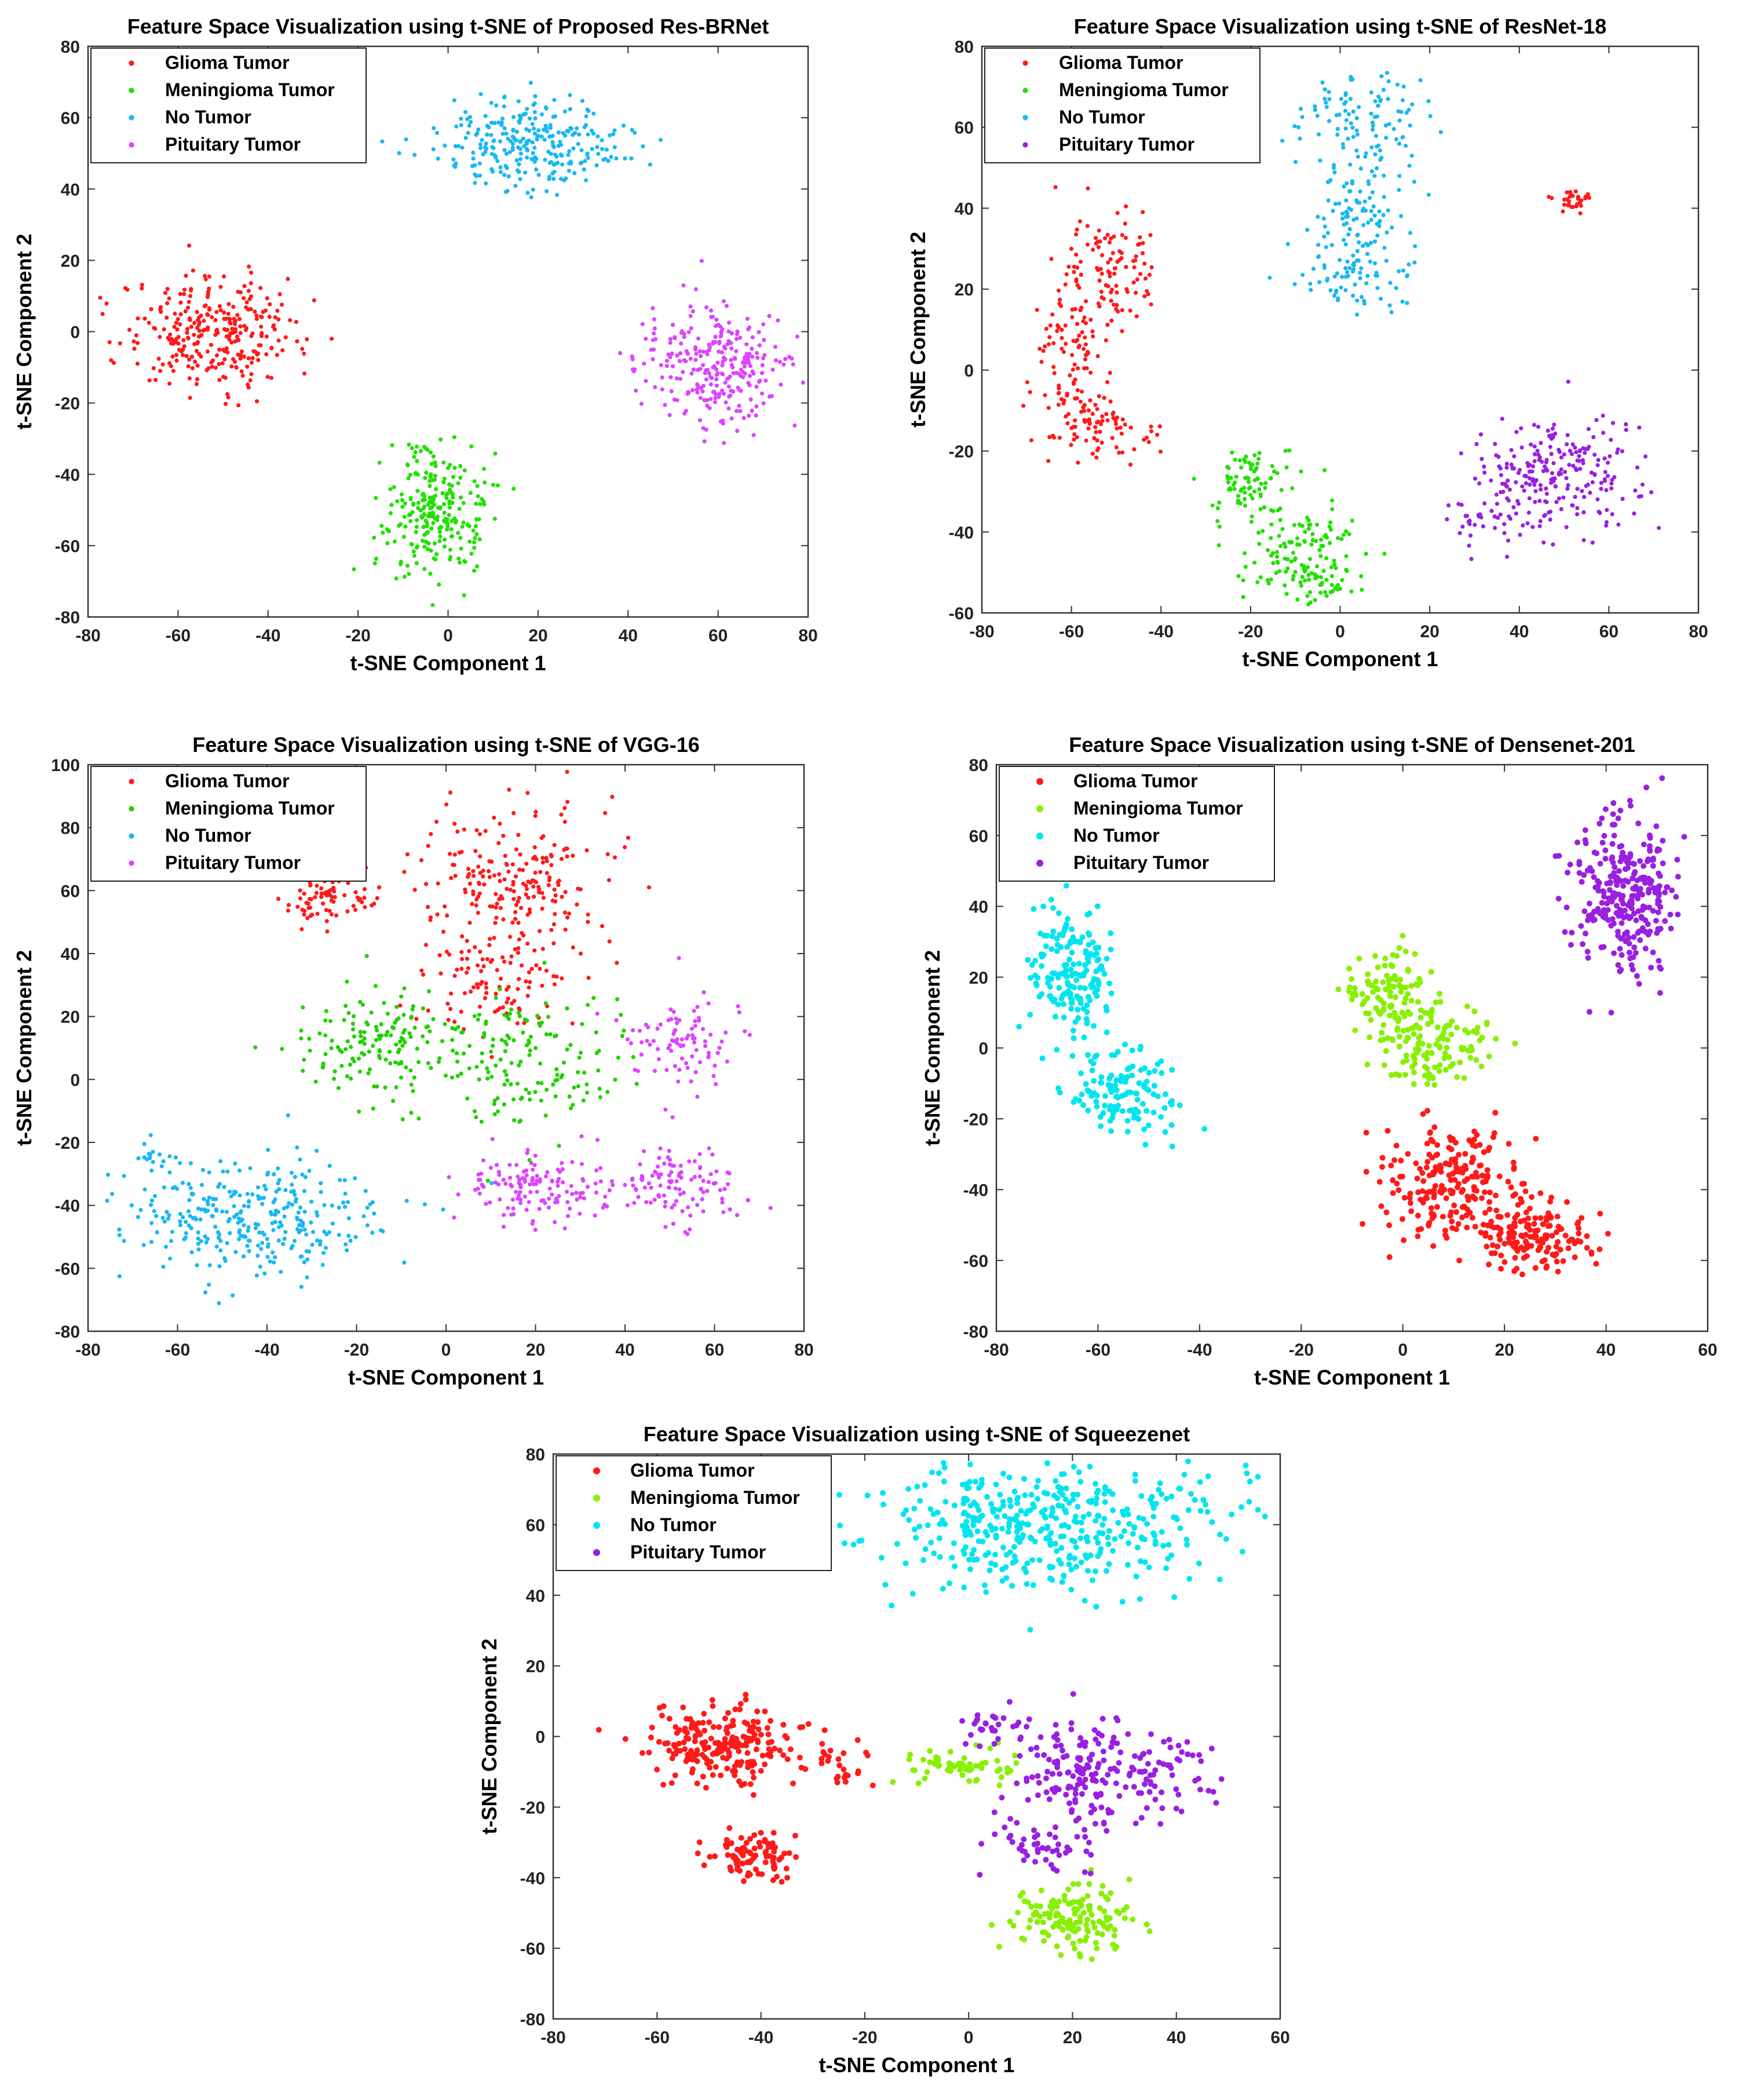 The width and height of the screenshot is (1739, 2100). Describe the element at coordinates (67, 617) in the screenshot. I see `y-tick-label: -80` at that location.